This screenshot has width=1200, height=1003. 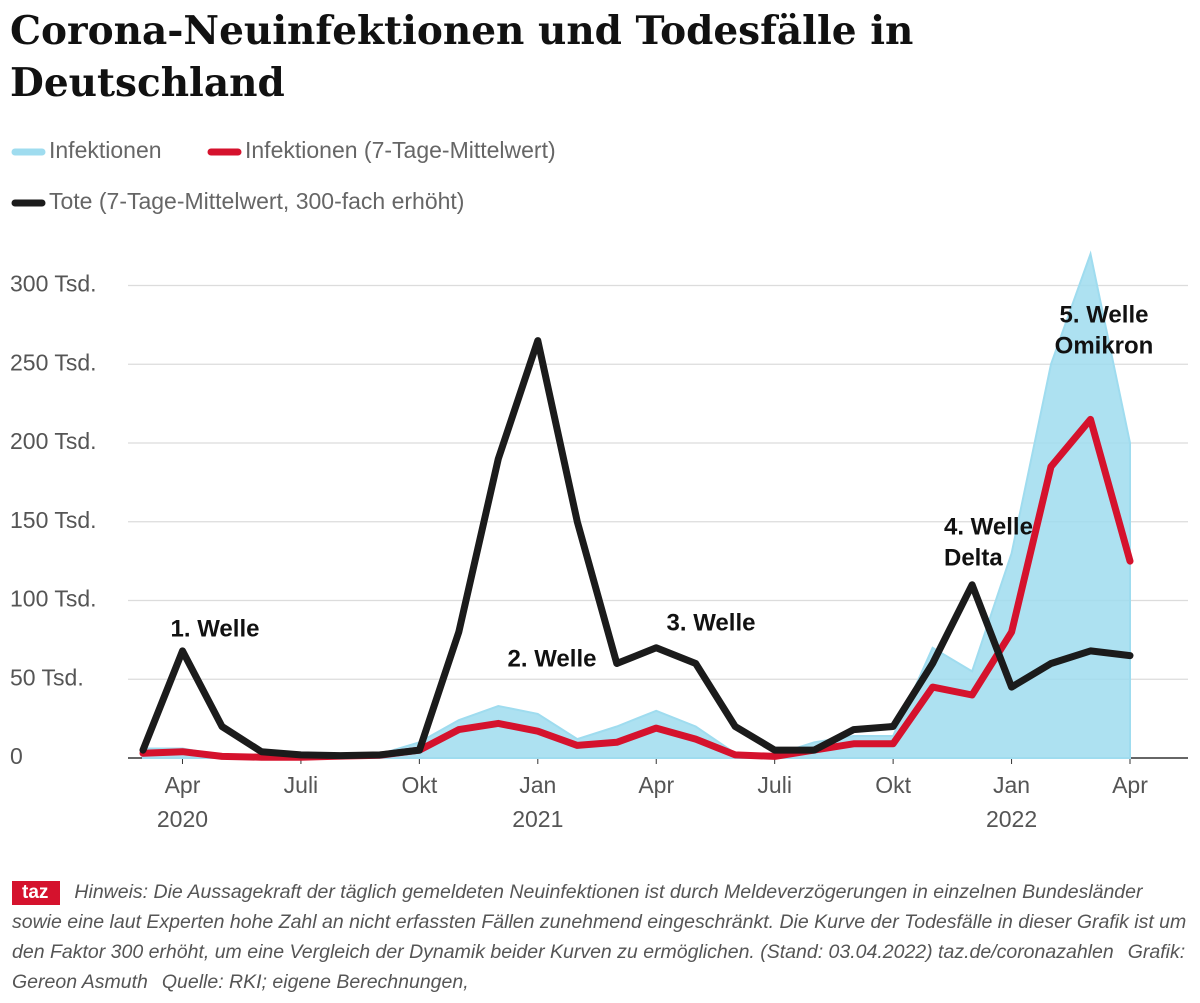 I want to click on x-tick-label: 2020, so click(x=182, y=819).